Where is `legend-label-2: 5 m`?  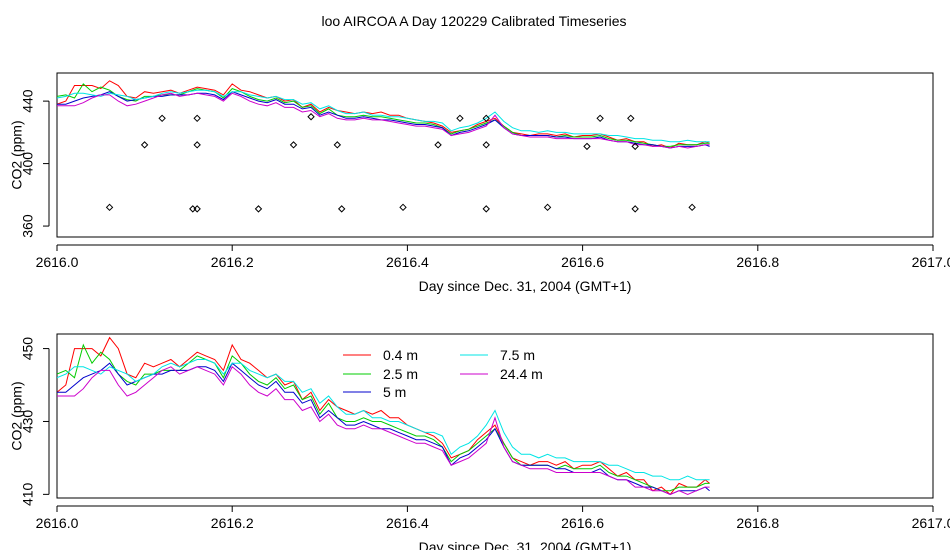 legend-label-2: 5 m is located at coordinates (394, 392).